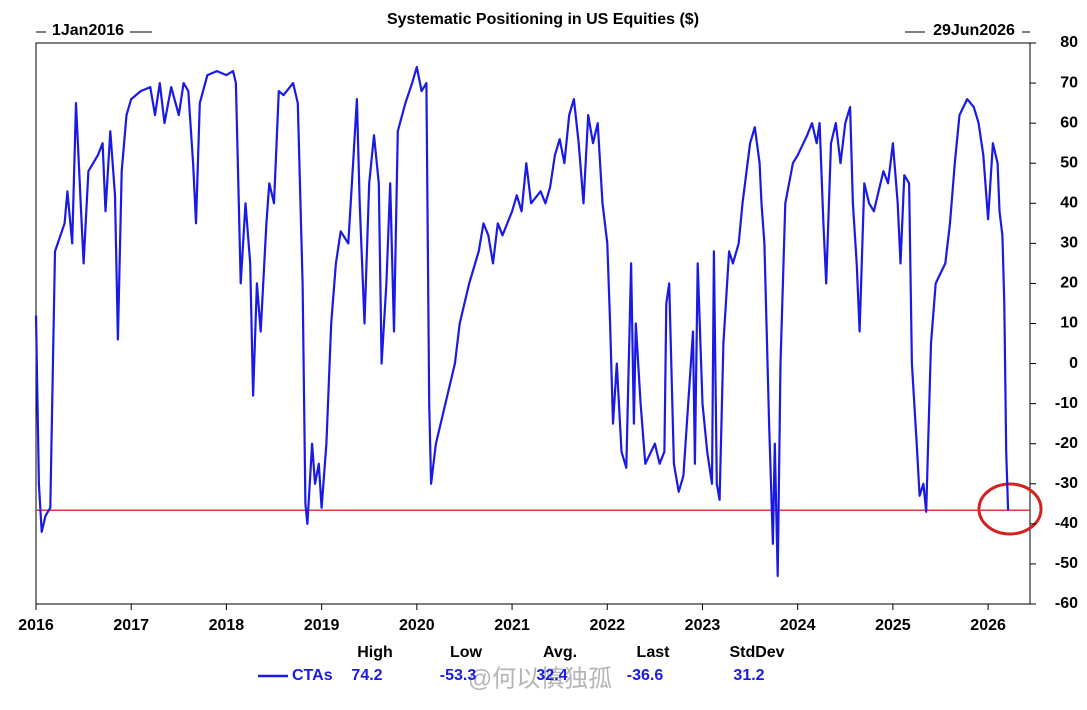 Image resolution: width=1087 pixels, height=710 pixels. I want to click on y-tick-label: 50, so click(1069, 162).